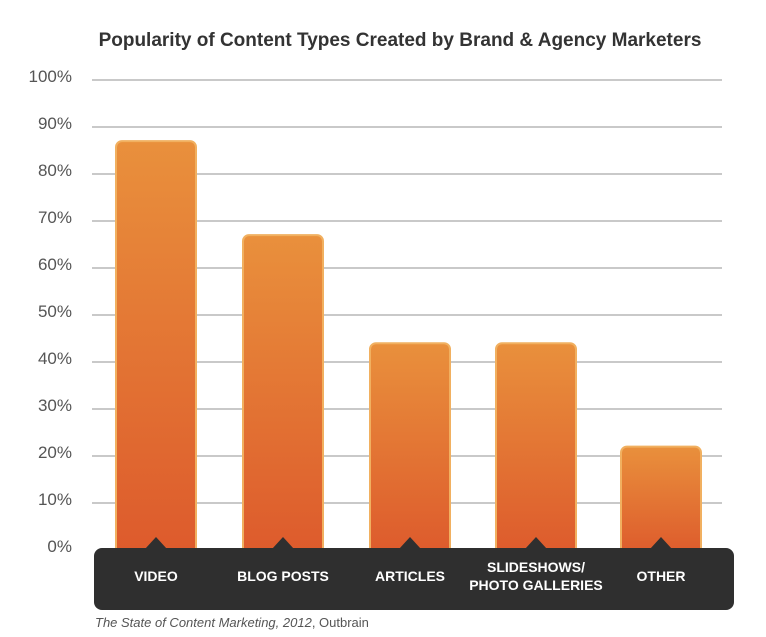  What do you see at coordinates (55, 123) in the screenshot?
I see `y-tick-label: 90%` at bounding box center [55, 123].